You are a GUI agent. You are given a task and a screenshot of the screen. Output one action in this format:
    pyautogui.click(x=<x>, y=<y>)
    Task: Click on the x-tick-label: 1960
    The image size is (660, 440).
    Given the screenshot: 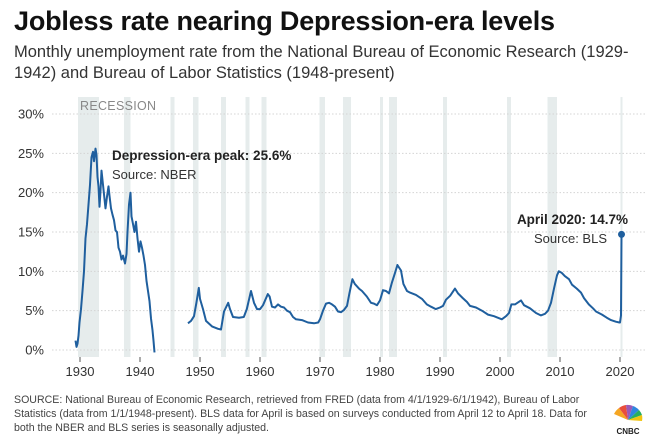 What is the action you would take?
    pyautogui.click(x=260, y=371)
    